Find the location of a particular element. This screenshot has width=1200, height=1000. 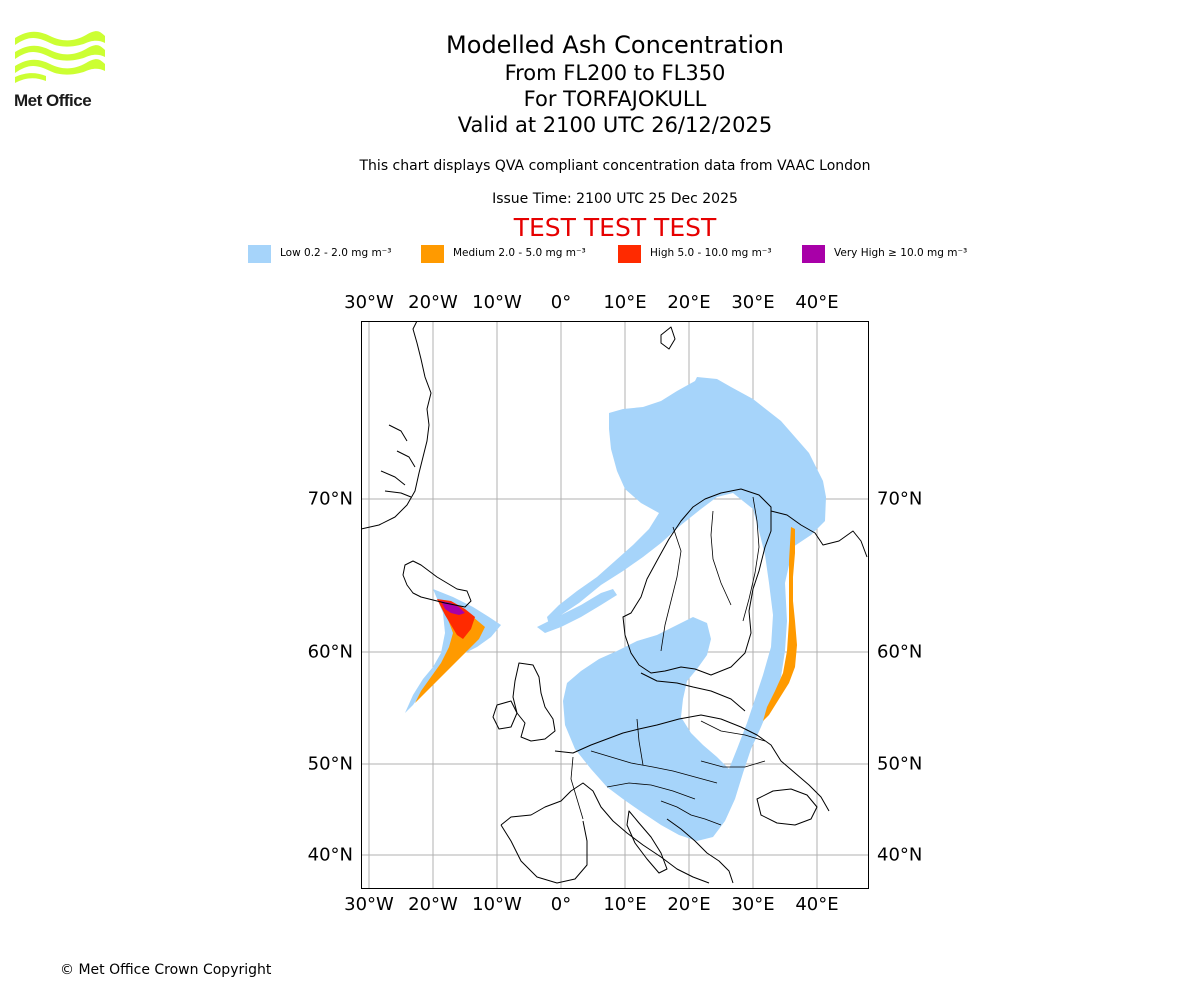

iberia-coast is located at coordinates (544, 852).